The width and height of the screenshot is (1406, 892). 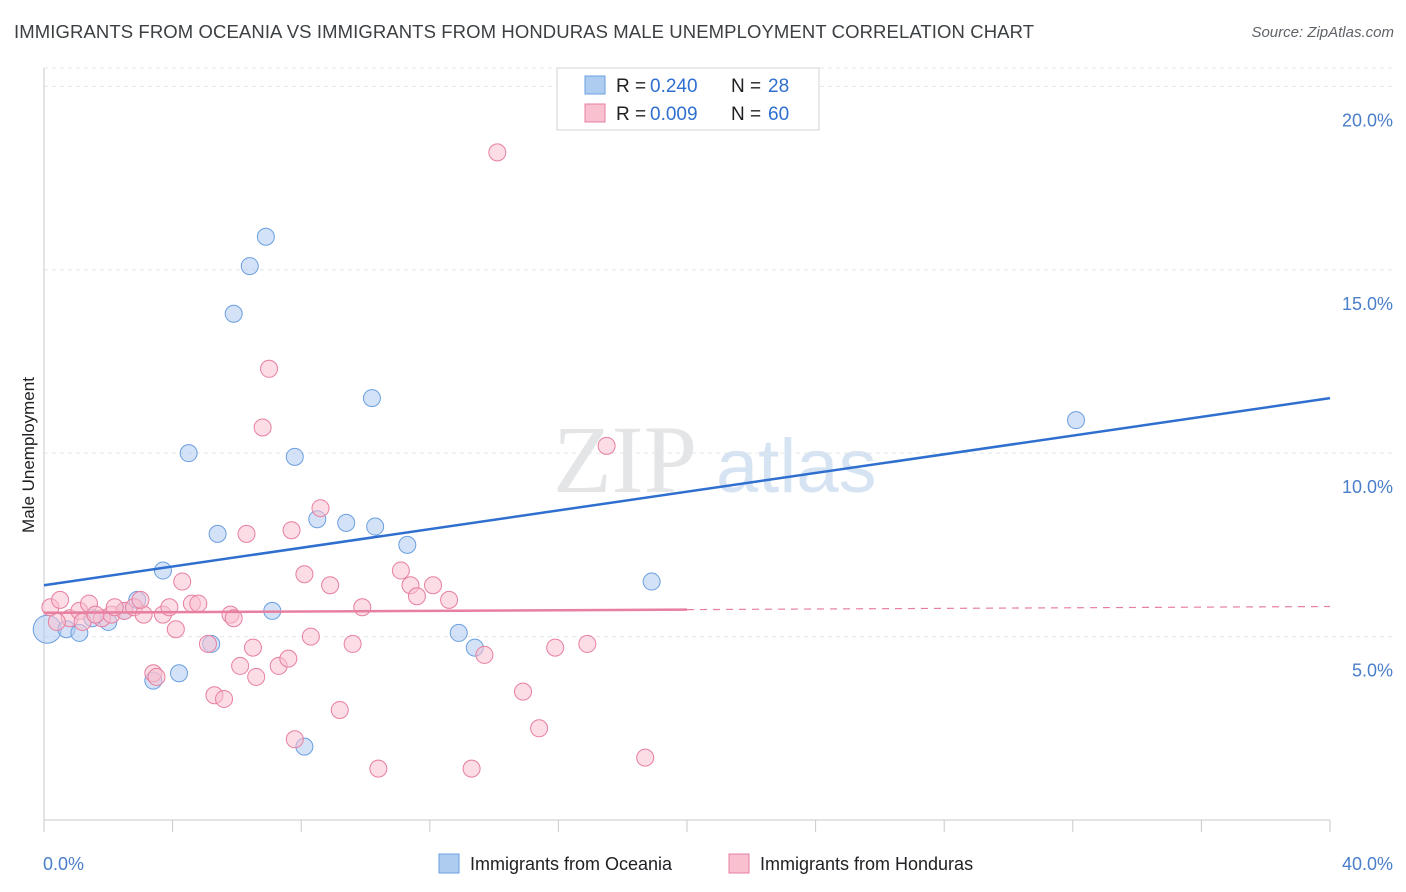 What do you see at coordinates (796, 466) in the screenshot?
I see `watermark-atlas: atlas` at bounding box center [796, 466].